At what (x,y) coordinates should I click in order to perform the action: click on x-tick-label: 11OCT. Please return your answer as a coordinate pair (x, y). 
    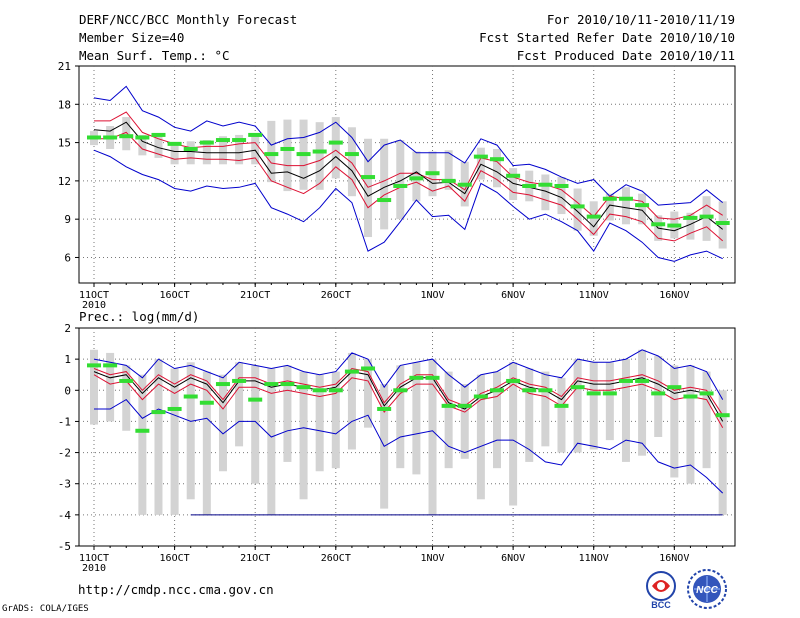
    Looking at the image, I should click on (94, 558).